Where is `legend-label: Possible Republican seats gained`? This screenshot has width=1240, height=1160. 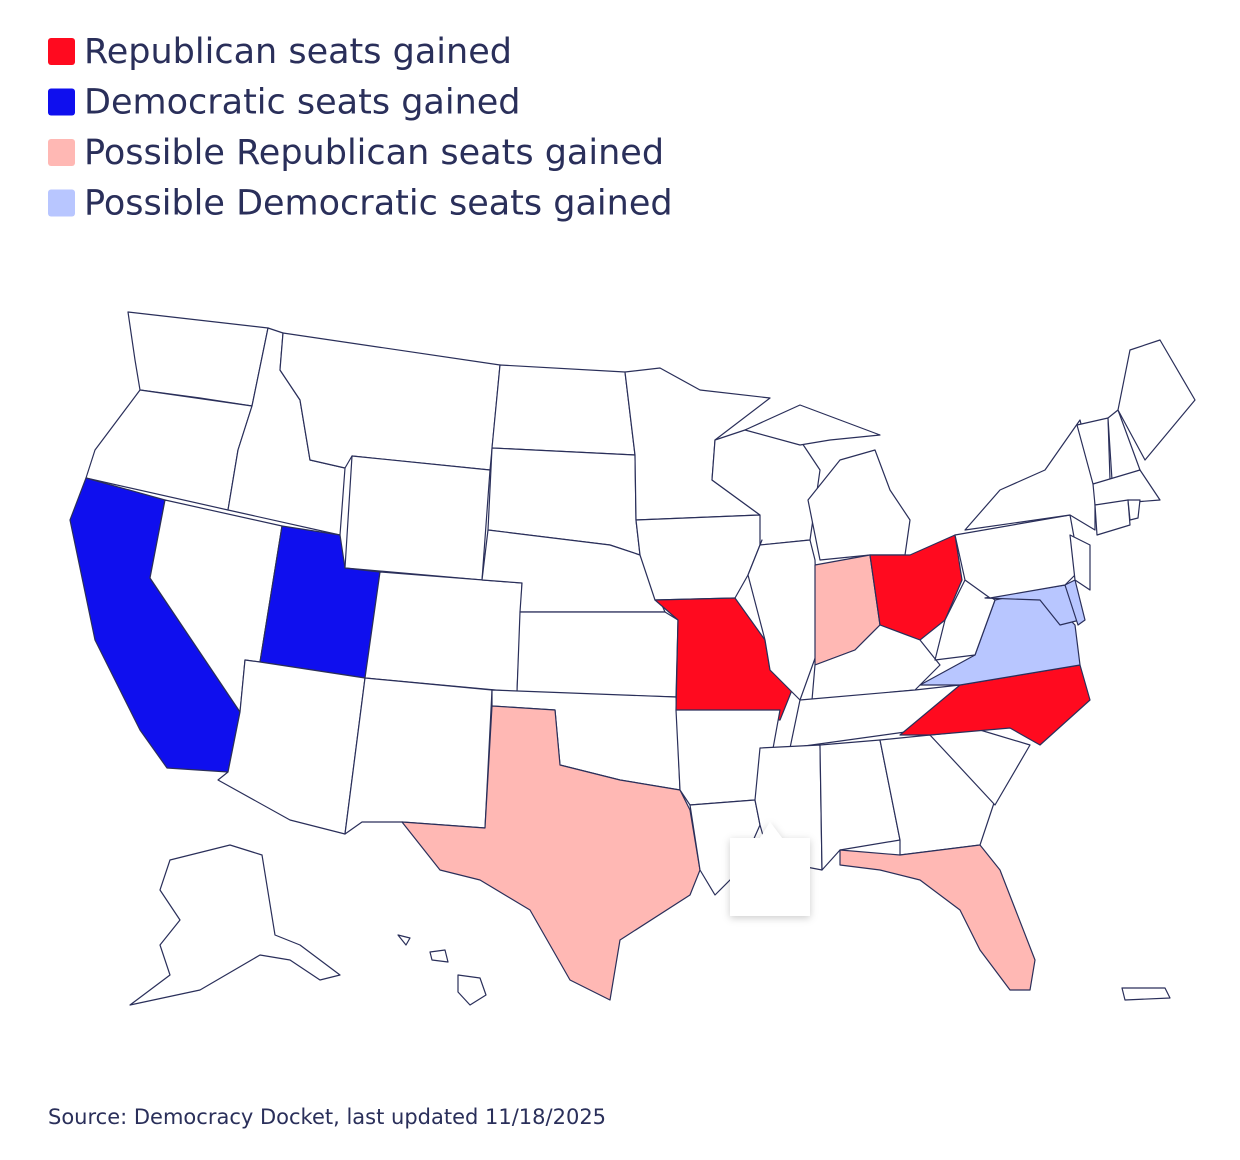
legend-label: Possible Republican seats gained is located at coordinates (374, 153).